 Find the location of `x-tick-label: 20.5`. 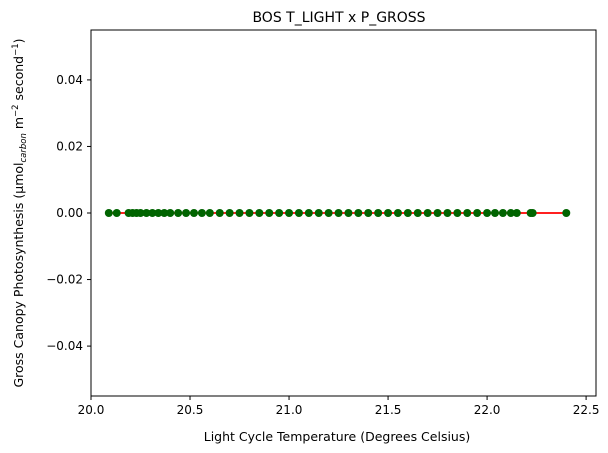

x-tick-label: 20.5 is located at coordinates (190, 410).